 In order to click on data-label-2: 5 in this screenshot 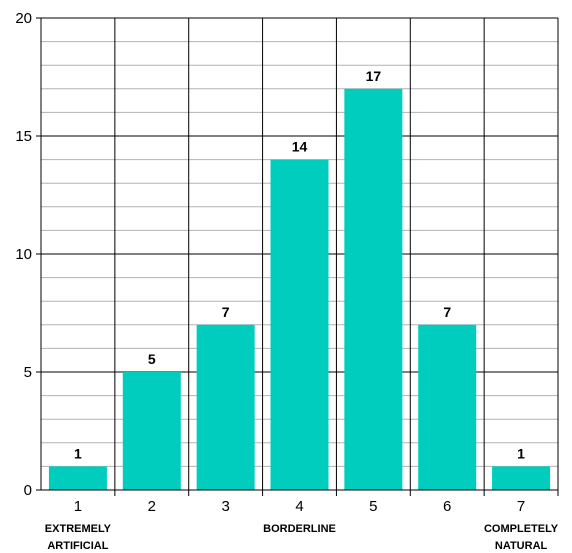, I will do `click(152, 359)`.